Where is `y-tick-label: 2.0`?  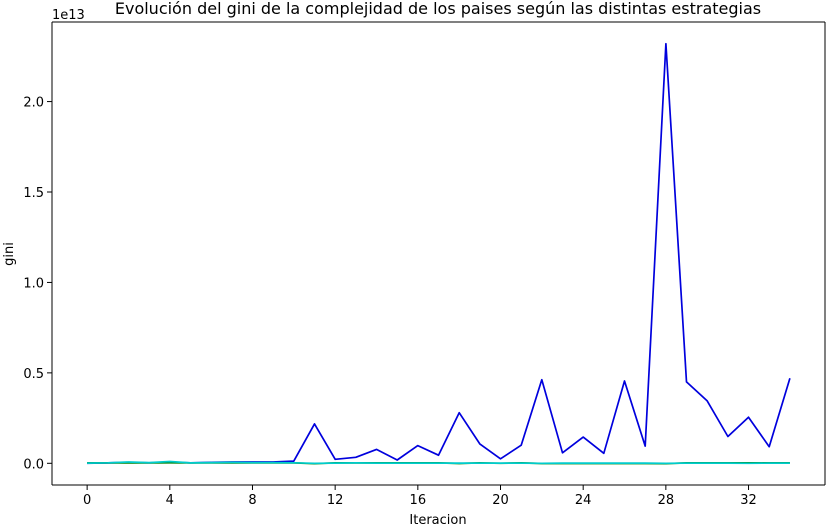
y-tick-label: 2.0 is located at coordinates (33, 103).